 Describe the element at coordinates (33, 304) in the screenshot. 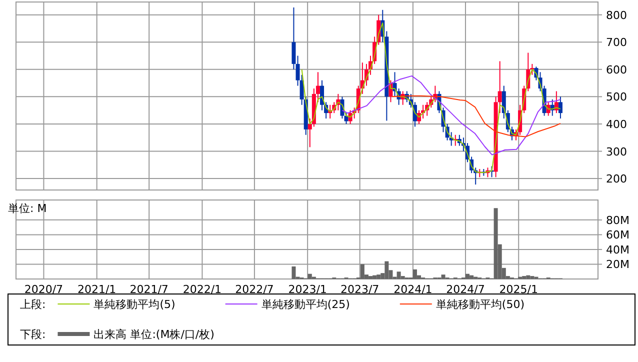

I see `legend-title: 上段:` at that location.